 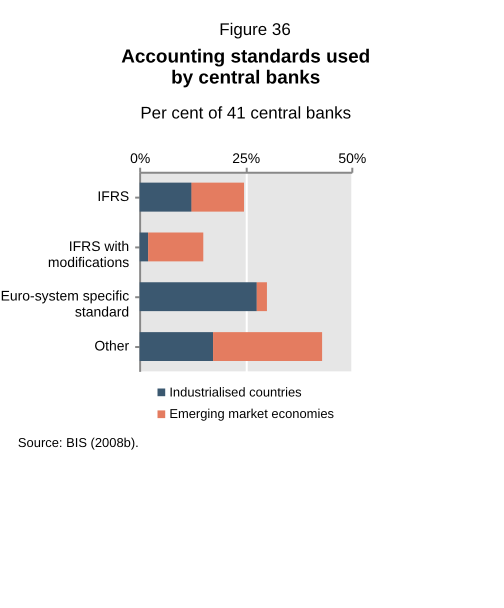 I want to click on x-tick-label: 25%, so click(x=246, y=158).